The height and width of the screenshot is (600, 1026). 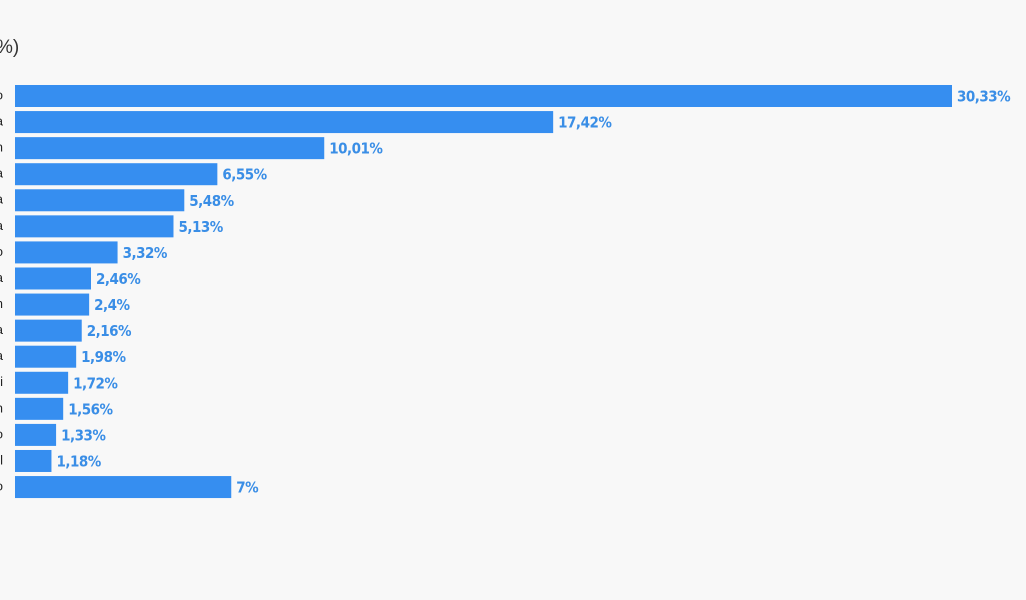 What do you see at coordinates (78, 461) in the screenshot?
I see `value-label: 1,18%` at bounding box center [78, 461].